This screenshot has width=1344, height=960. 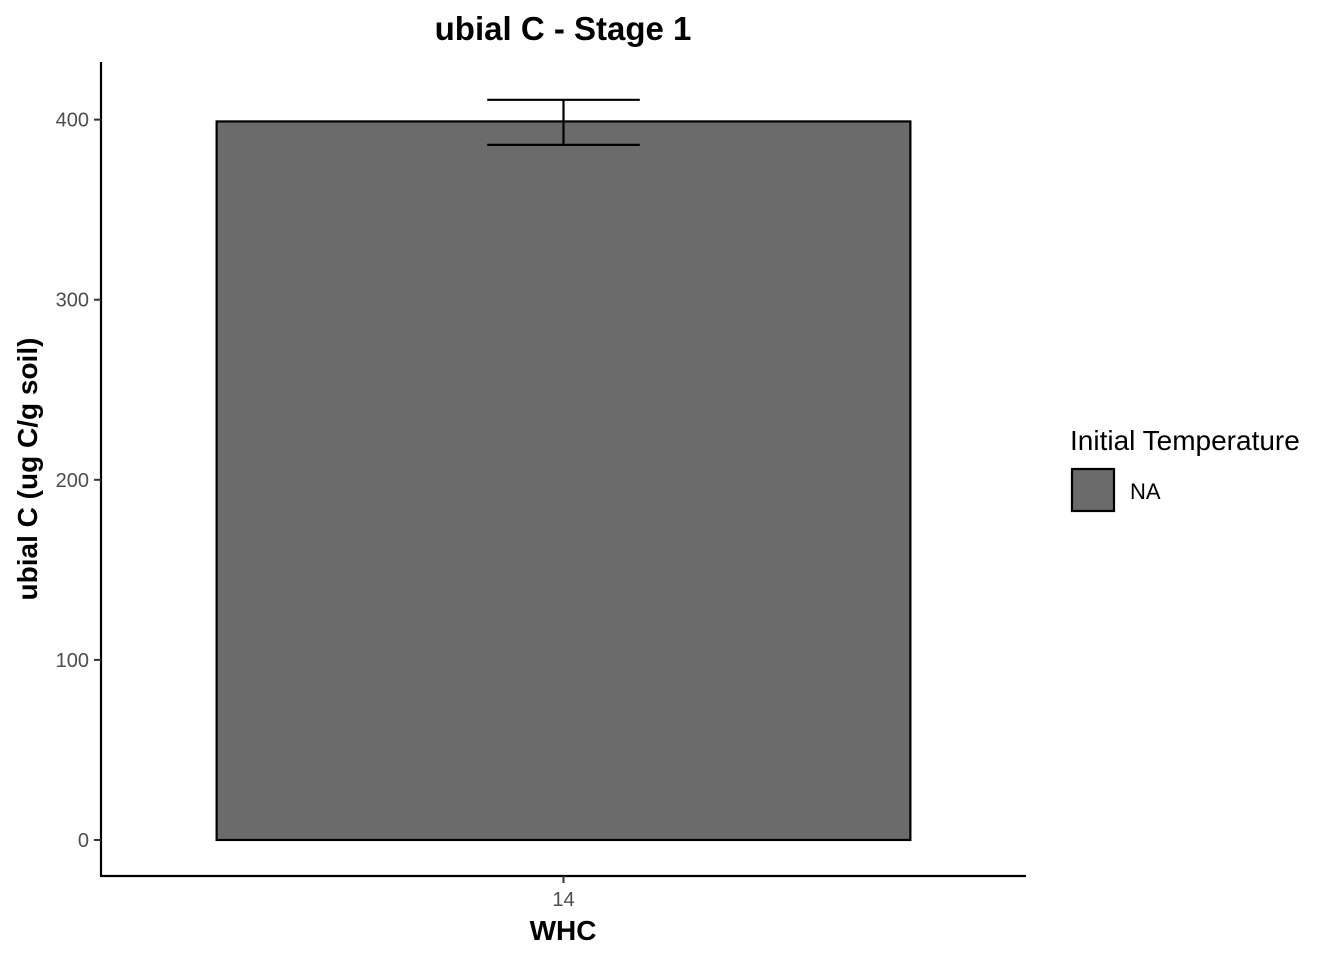 What do you see at coordinates (72, 661) in the screenshot?
I see `y-tick-label: 100` at bounding box center [72, 661].